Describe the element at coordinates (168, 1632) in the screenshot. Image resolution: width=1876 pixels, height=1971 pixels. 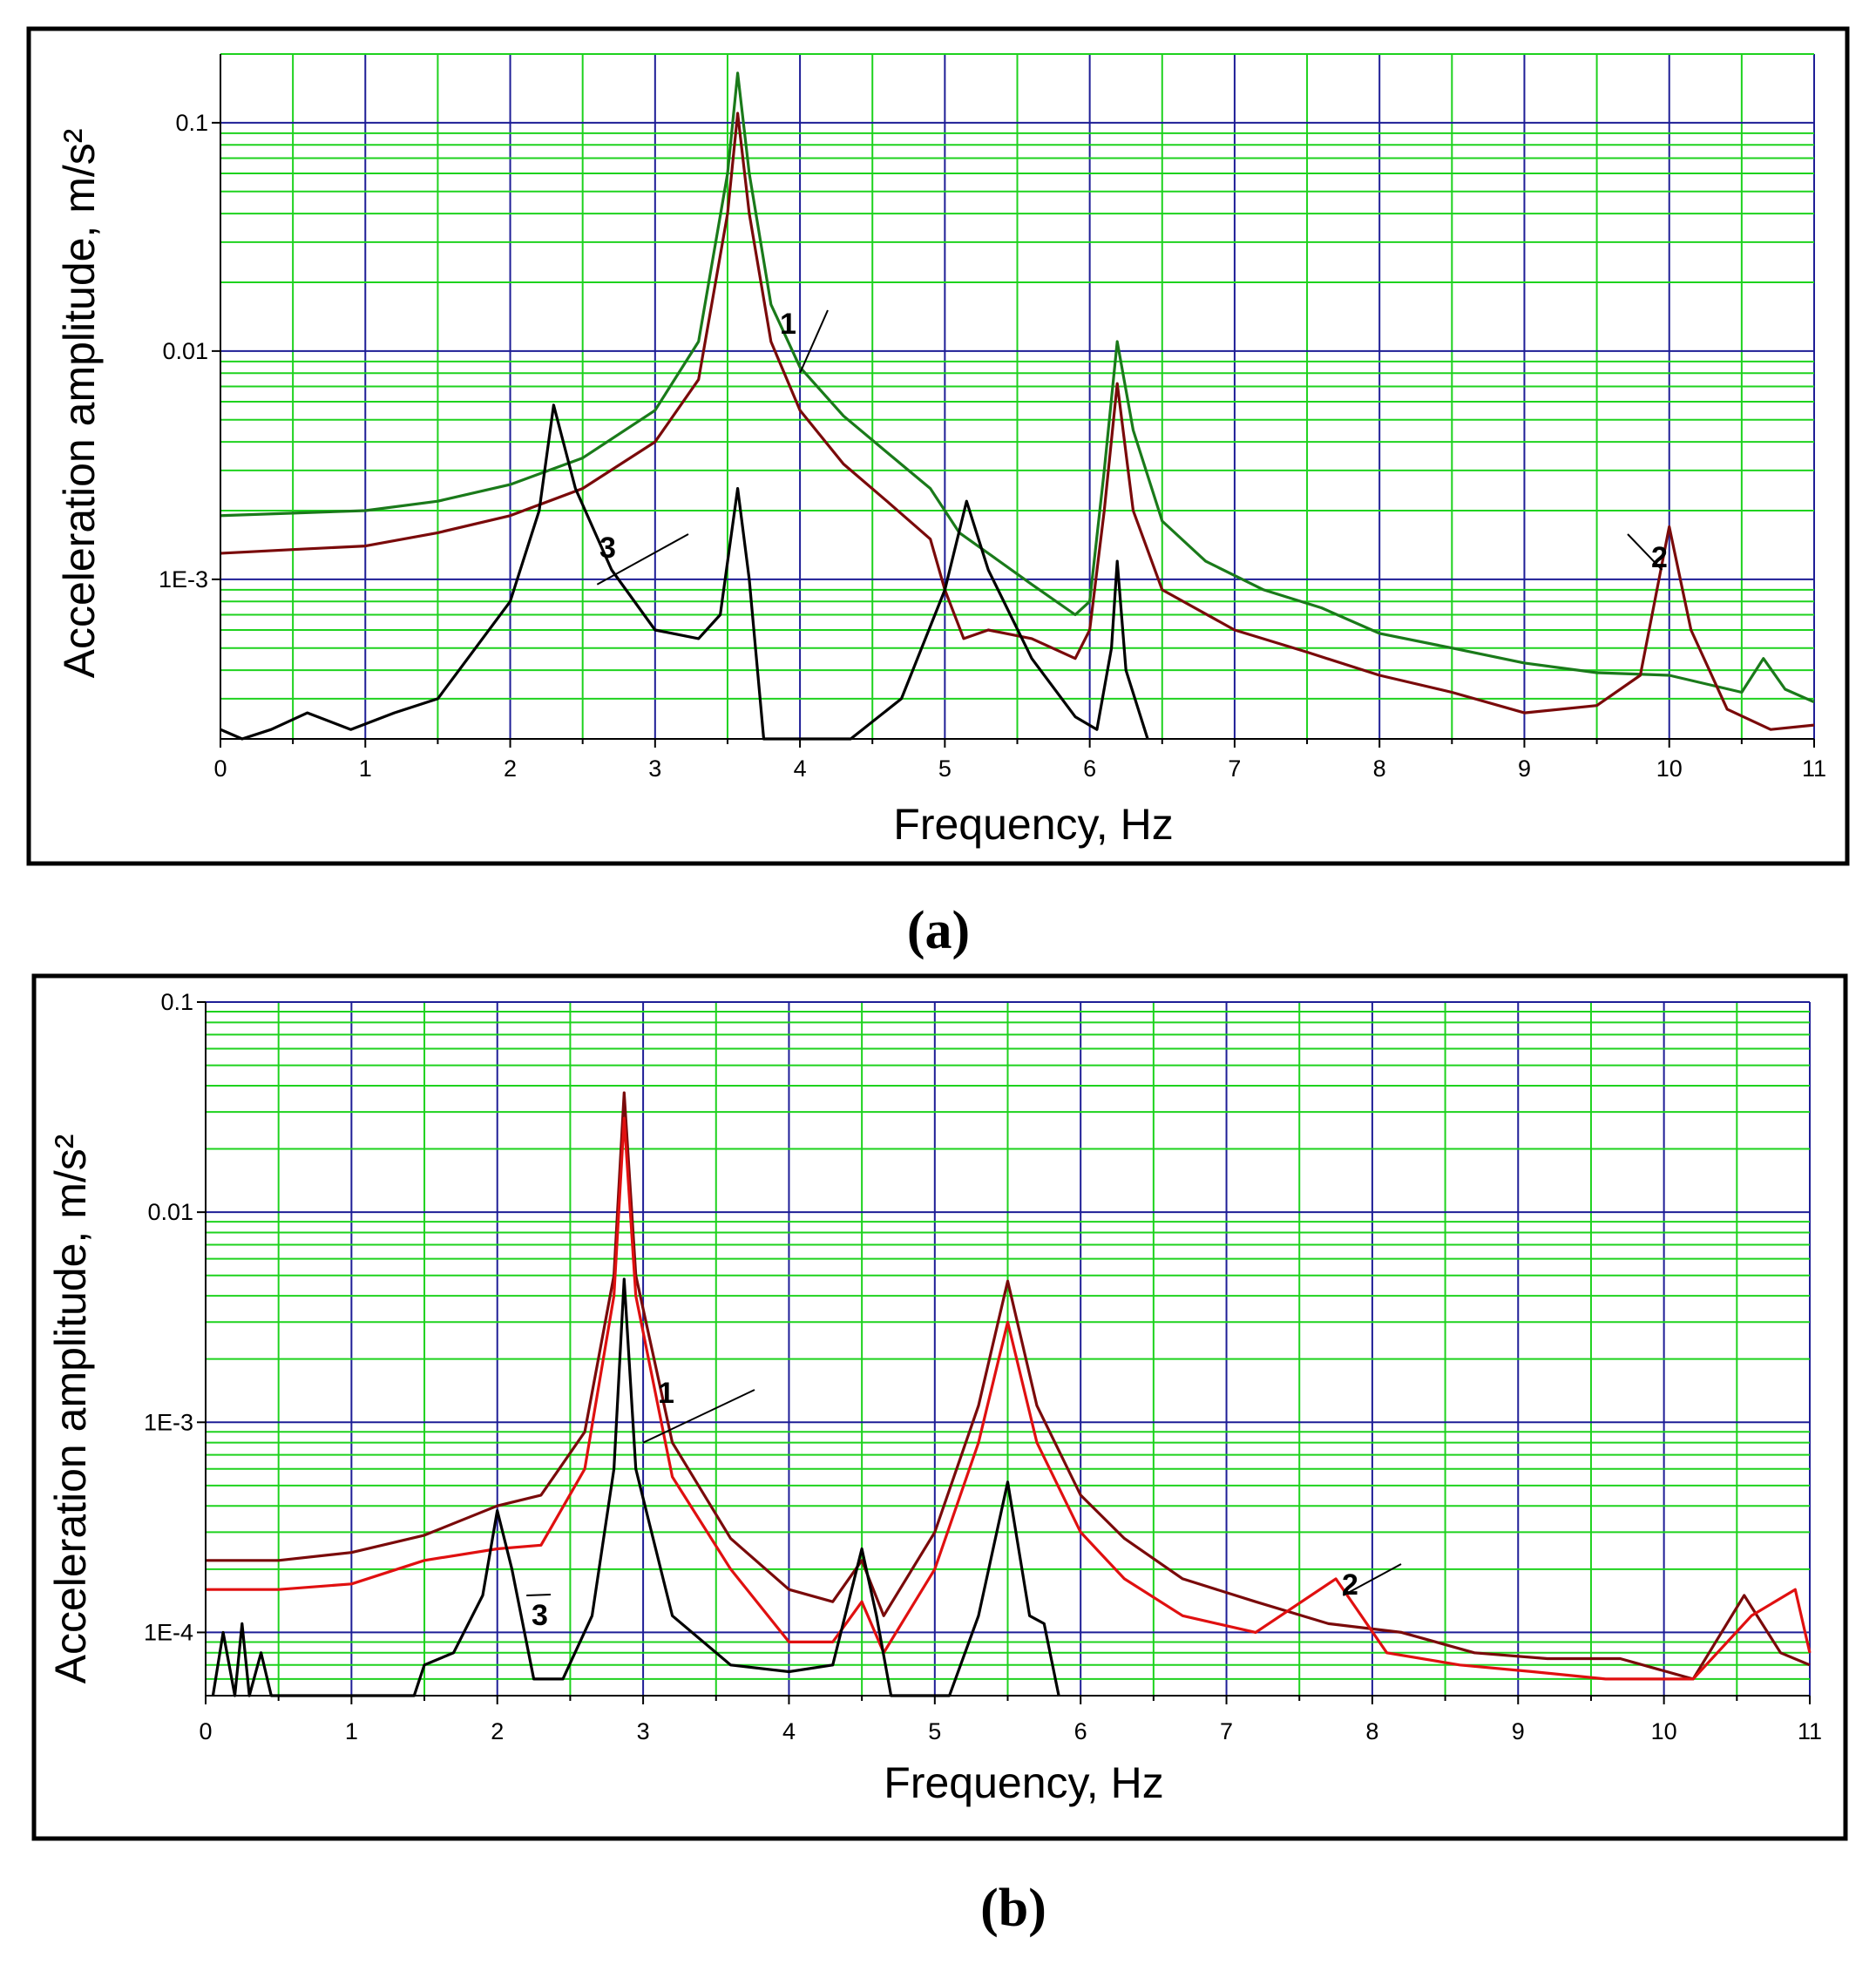
I see `y-tick-label-b: 1E-4` at that location.